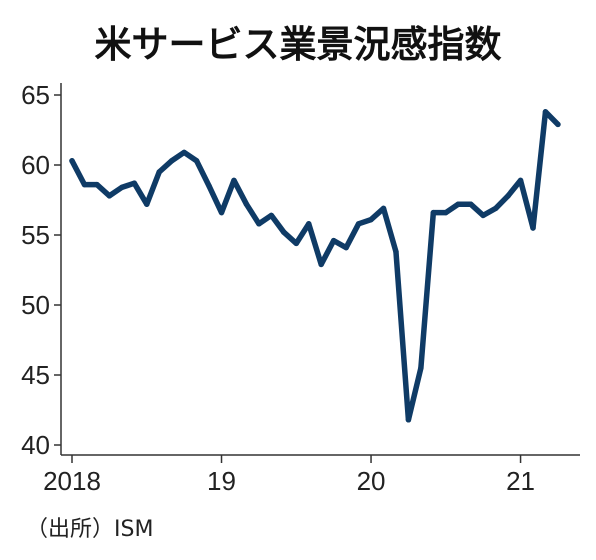 This screenshot has width=596, height=560. Describe the element at coordinates (90, 529) in the screenshot. I see `source-note: （出所）ISM` at that location.